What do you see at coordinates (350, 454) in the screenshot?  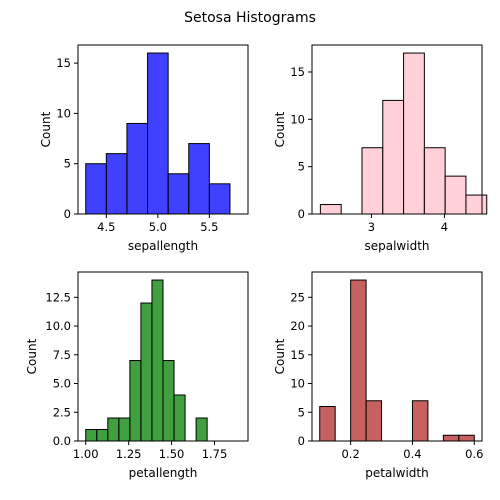 I see `x-tick-label: 0.2` at bounding box center [350, 454].